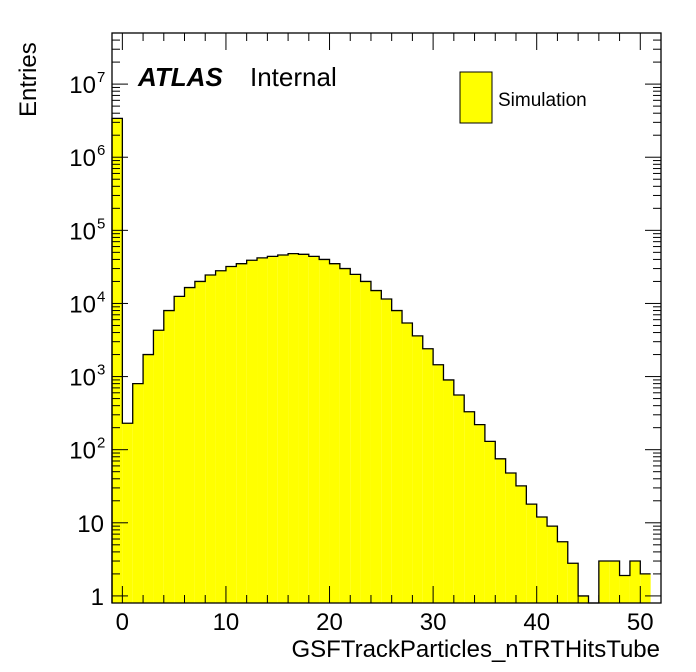  What do you see at coordinates (385, 622) in the screenshot?
I see `x-tick-labels: 0 10 20 30 40 50` at bounding box center [385, 622].